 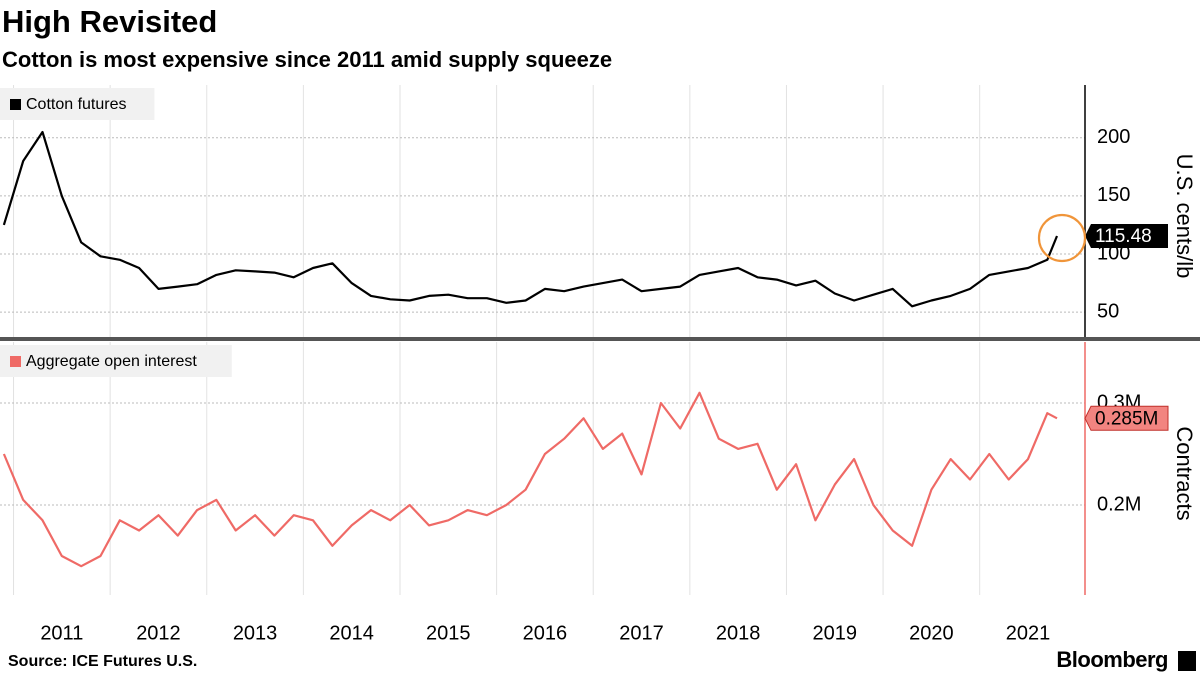 I want to click on y-axis-title: Contracts, so click(x=1184, y=473).